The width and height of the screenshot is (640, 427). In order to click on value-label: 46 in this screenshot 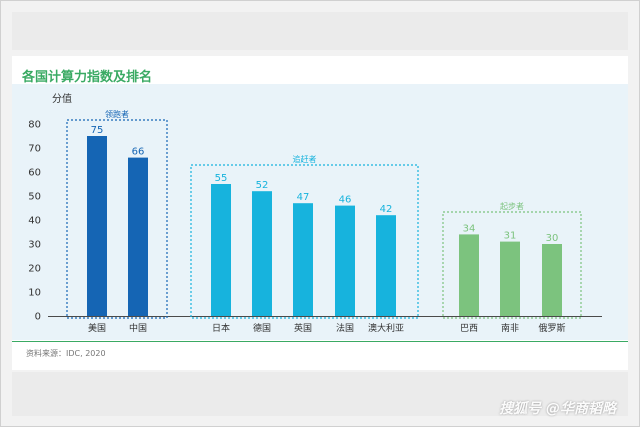, I will do `click(345, 200)`.